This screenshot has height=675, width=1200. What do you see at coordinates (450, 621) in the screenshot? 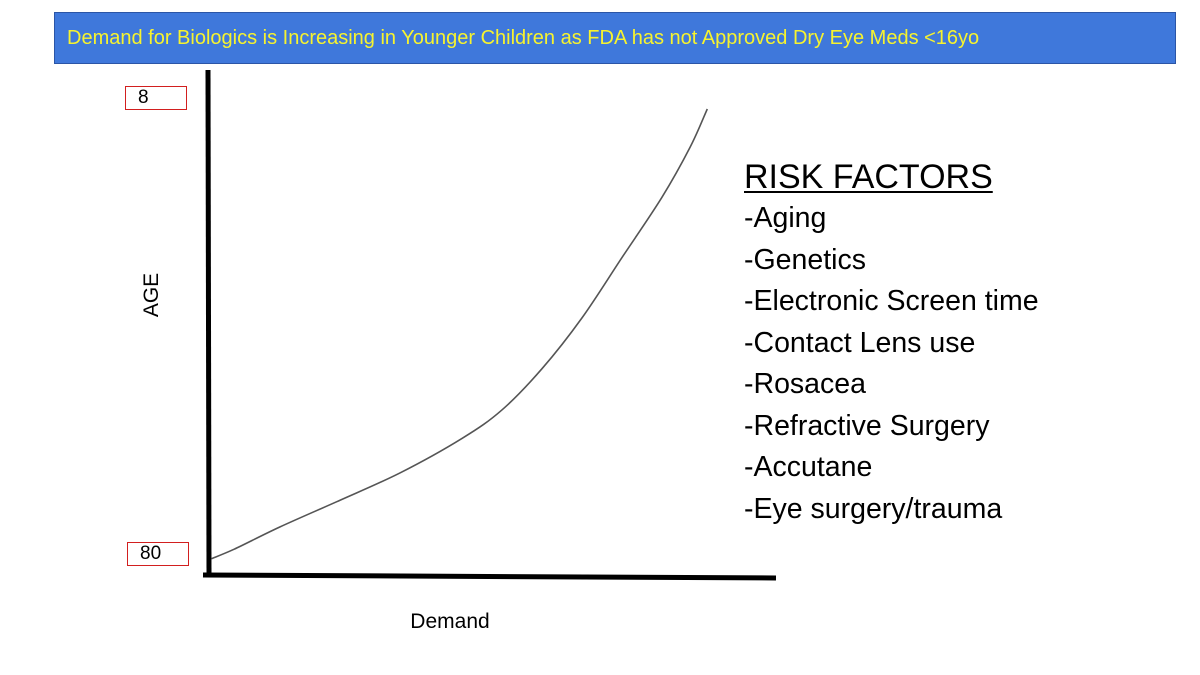
I see `x-axis-label: Demand` at bounding box center [450, 621].